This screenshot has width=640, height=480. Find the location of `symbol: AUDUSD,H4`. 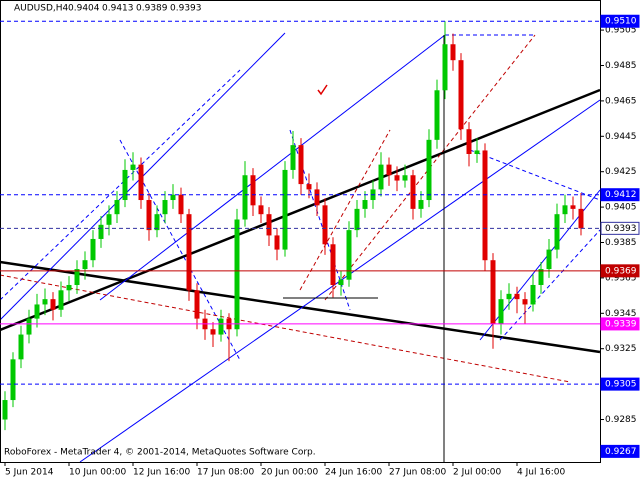

symbol: AUDUSD,H4 is located at coordinates (41, 9).